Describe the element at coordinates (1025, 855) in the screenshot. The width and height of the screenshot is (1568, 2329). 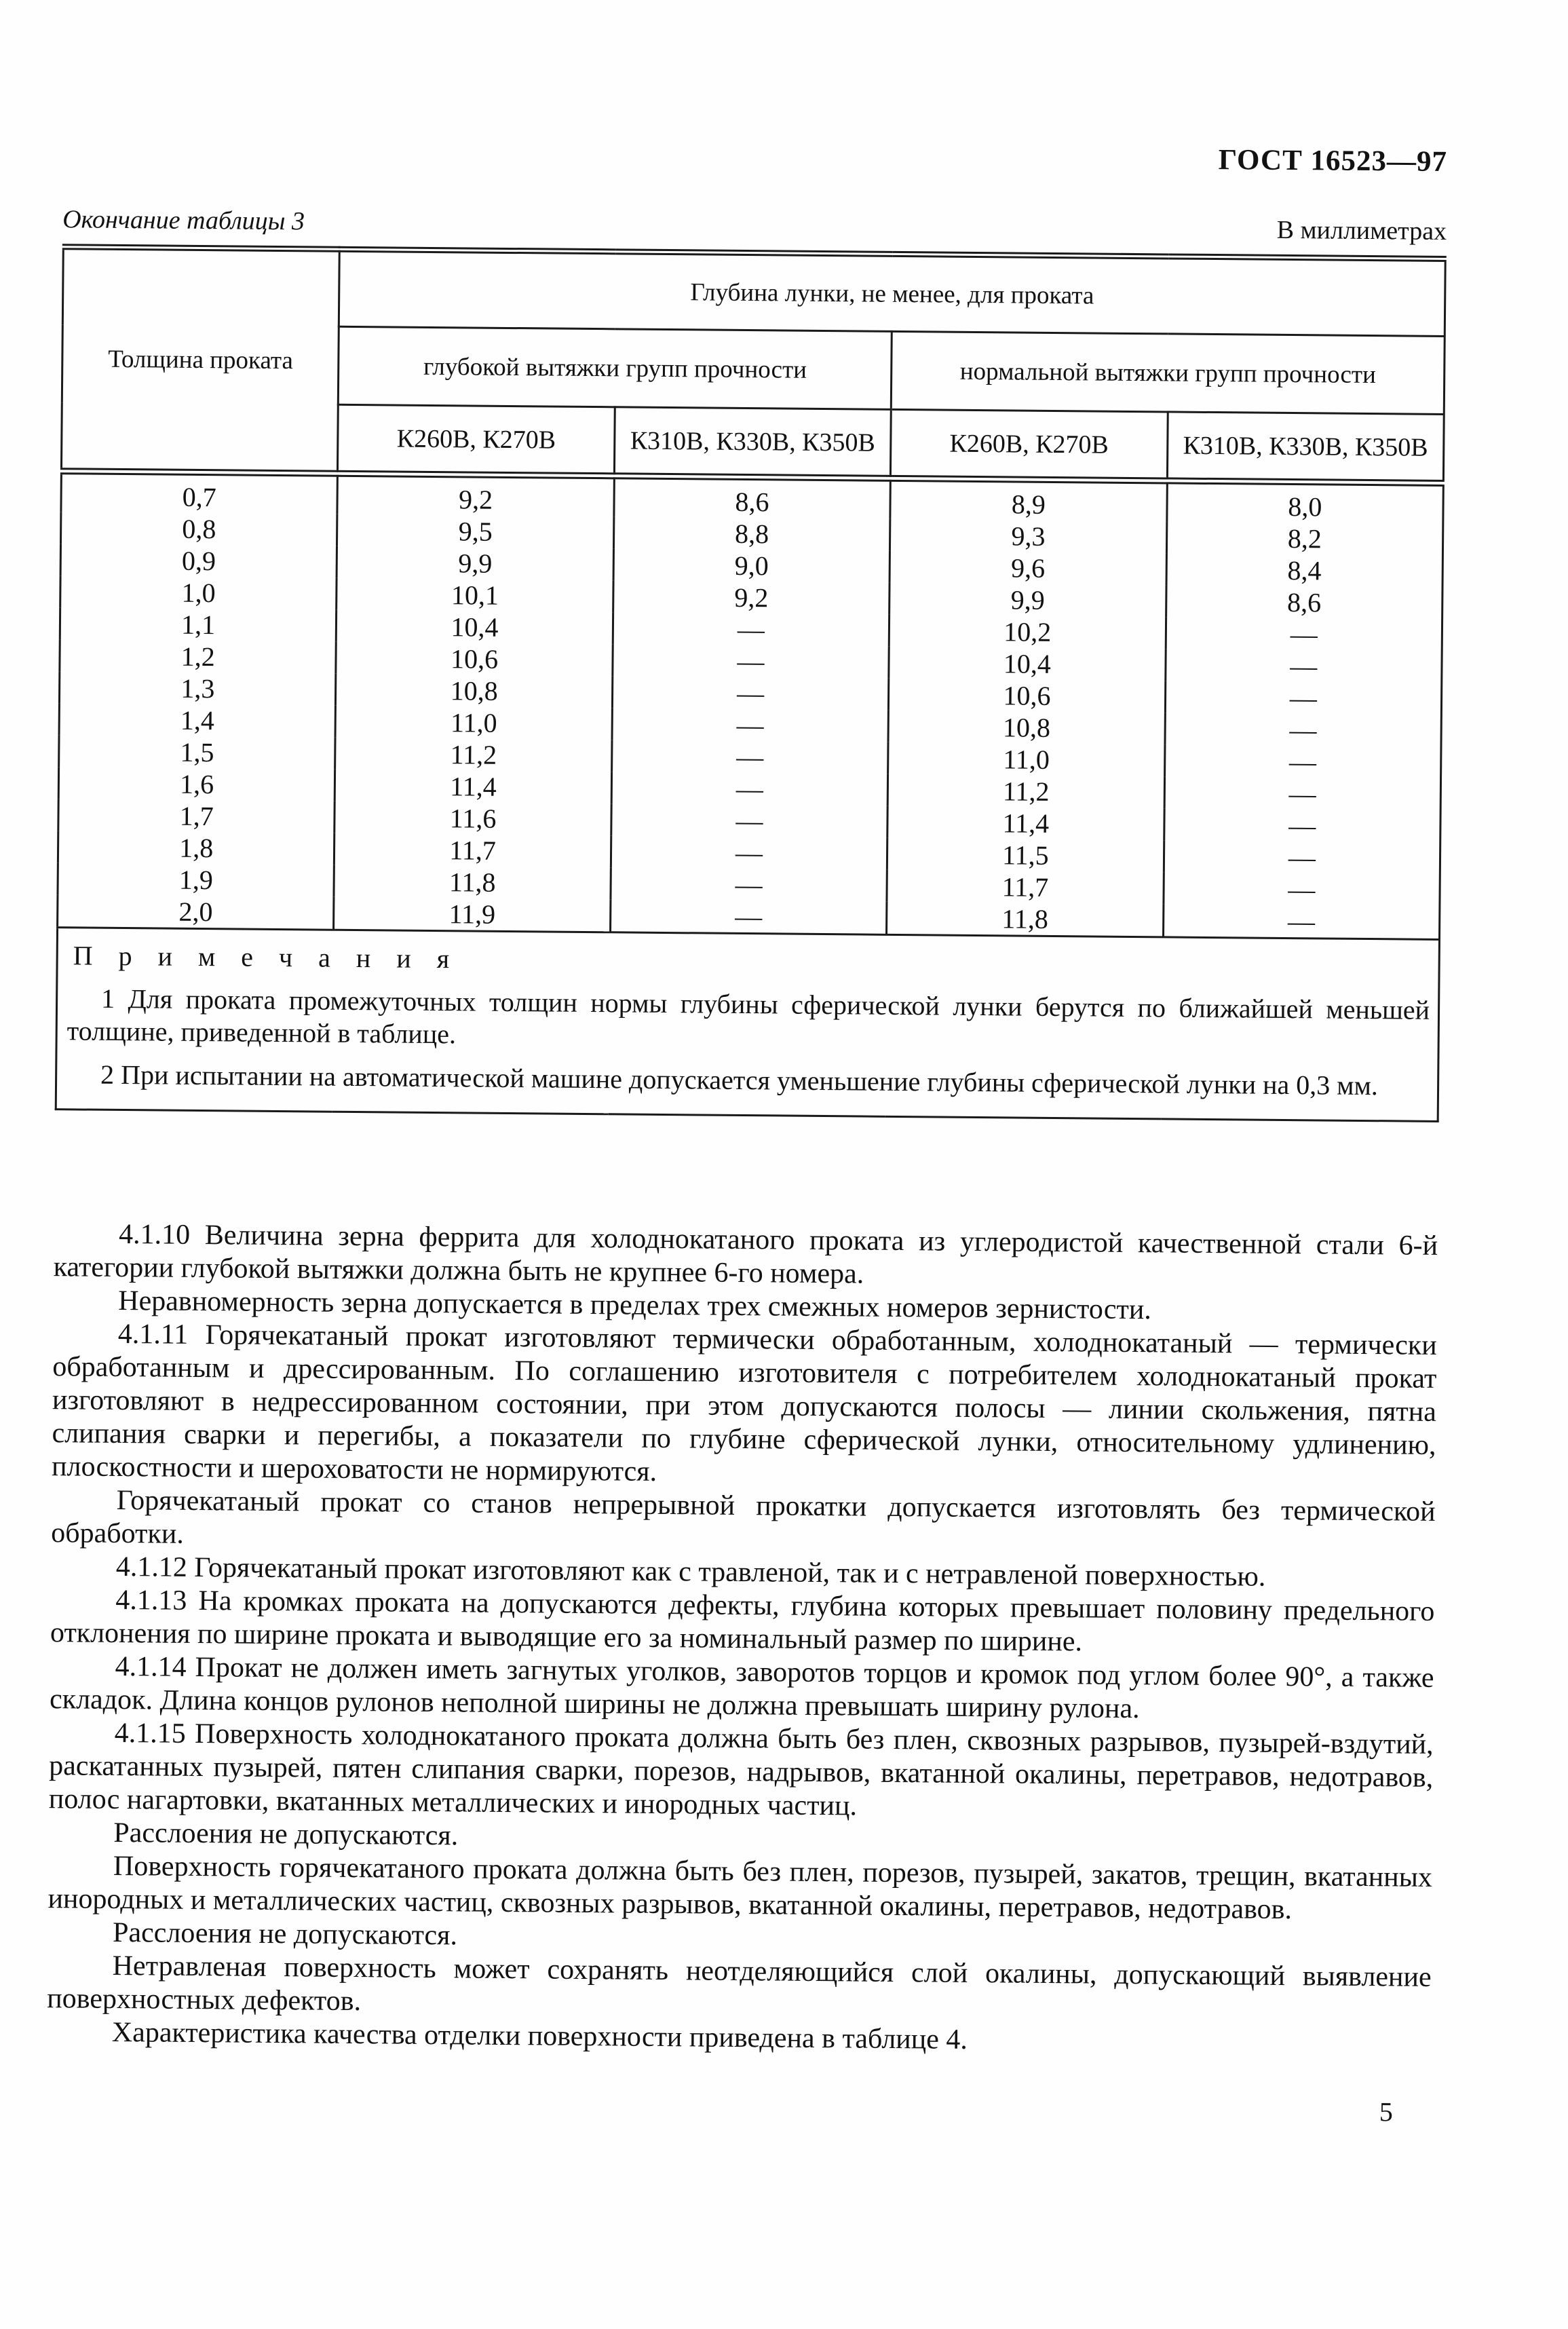
I see `depth-value: 11,5` at that location.